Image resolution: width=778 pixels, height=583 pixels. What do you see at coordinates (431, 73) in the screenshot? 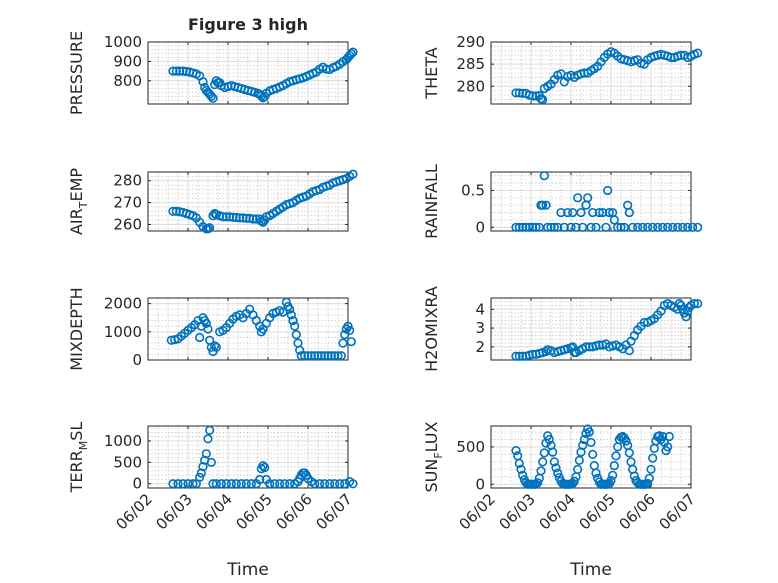
I see `y-axis-label: THETA` at bounding box center [431, 73].